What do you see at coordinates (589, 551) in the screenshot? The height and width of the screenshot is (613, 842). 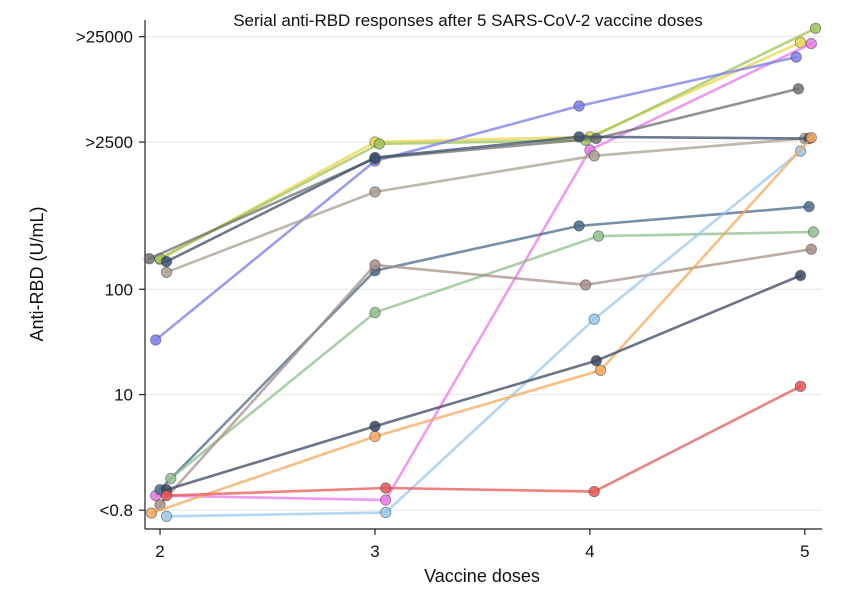 I see `x-tick-label: 4` at bounding box center [589, 551].